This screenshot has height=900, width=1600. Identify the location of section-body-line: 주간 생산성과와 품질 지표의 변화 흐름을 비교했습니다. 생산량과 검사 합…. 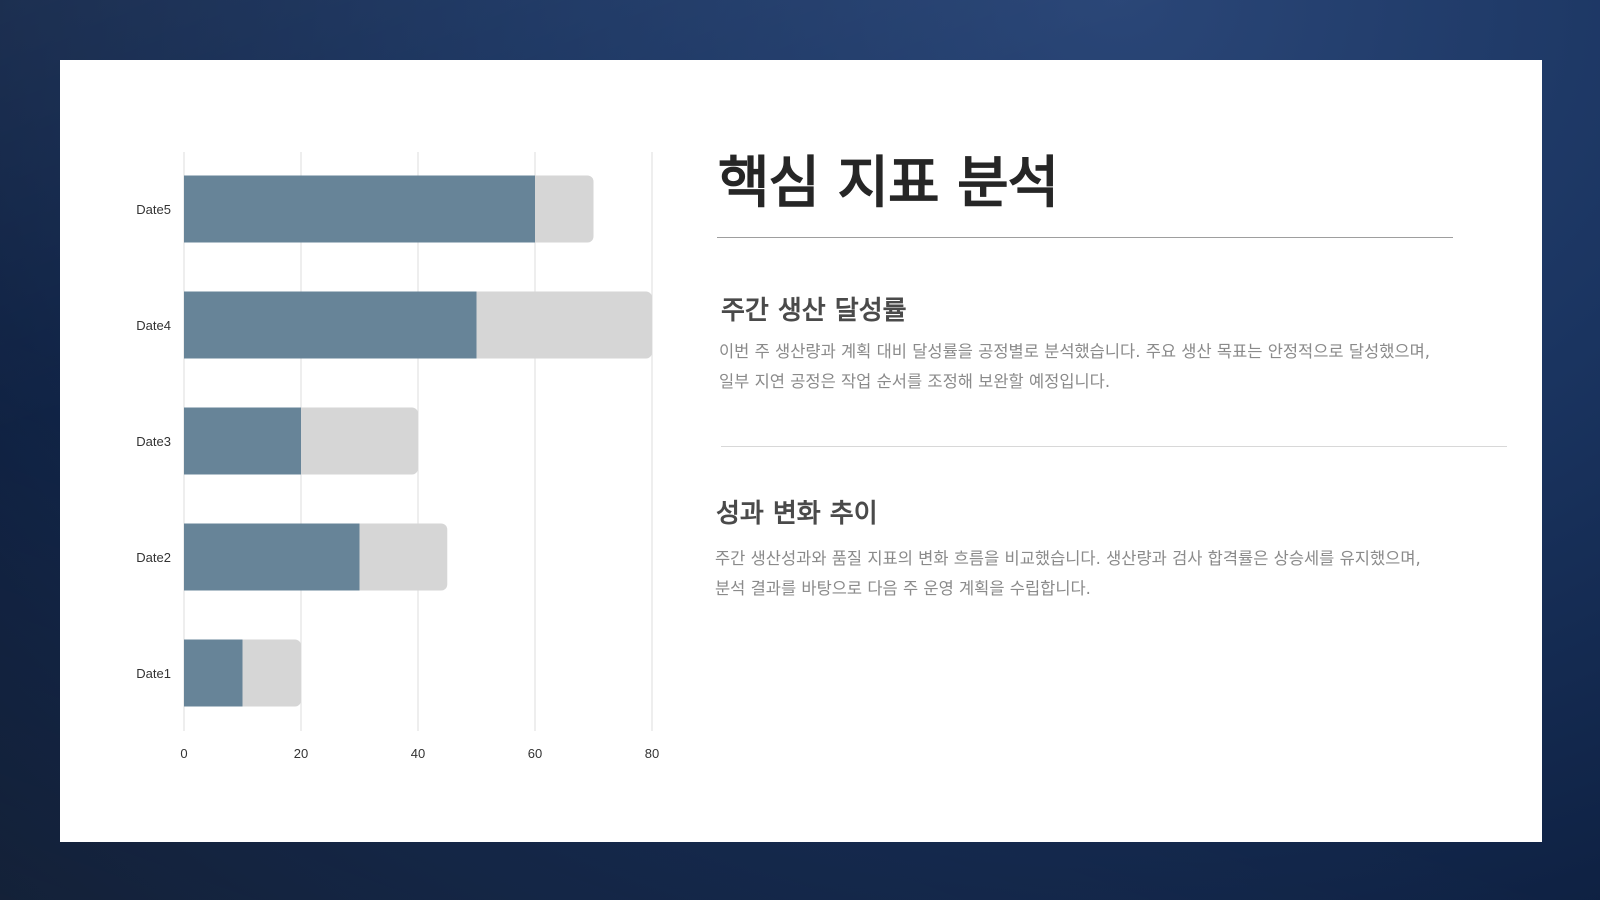
(1068, 558).